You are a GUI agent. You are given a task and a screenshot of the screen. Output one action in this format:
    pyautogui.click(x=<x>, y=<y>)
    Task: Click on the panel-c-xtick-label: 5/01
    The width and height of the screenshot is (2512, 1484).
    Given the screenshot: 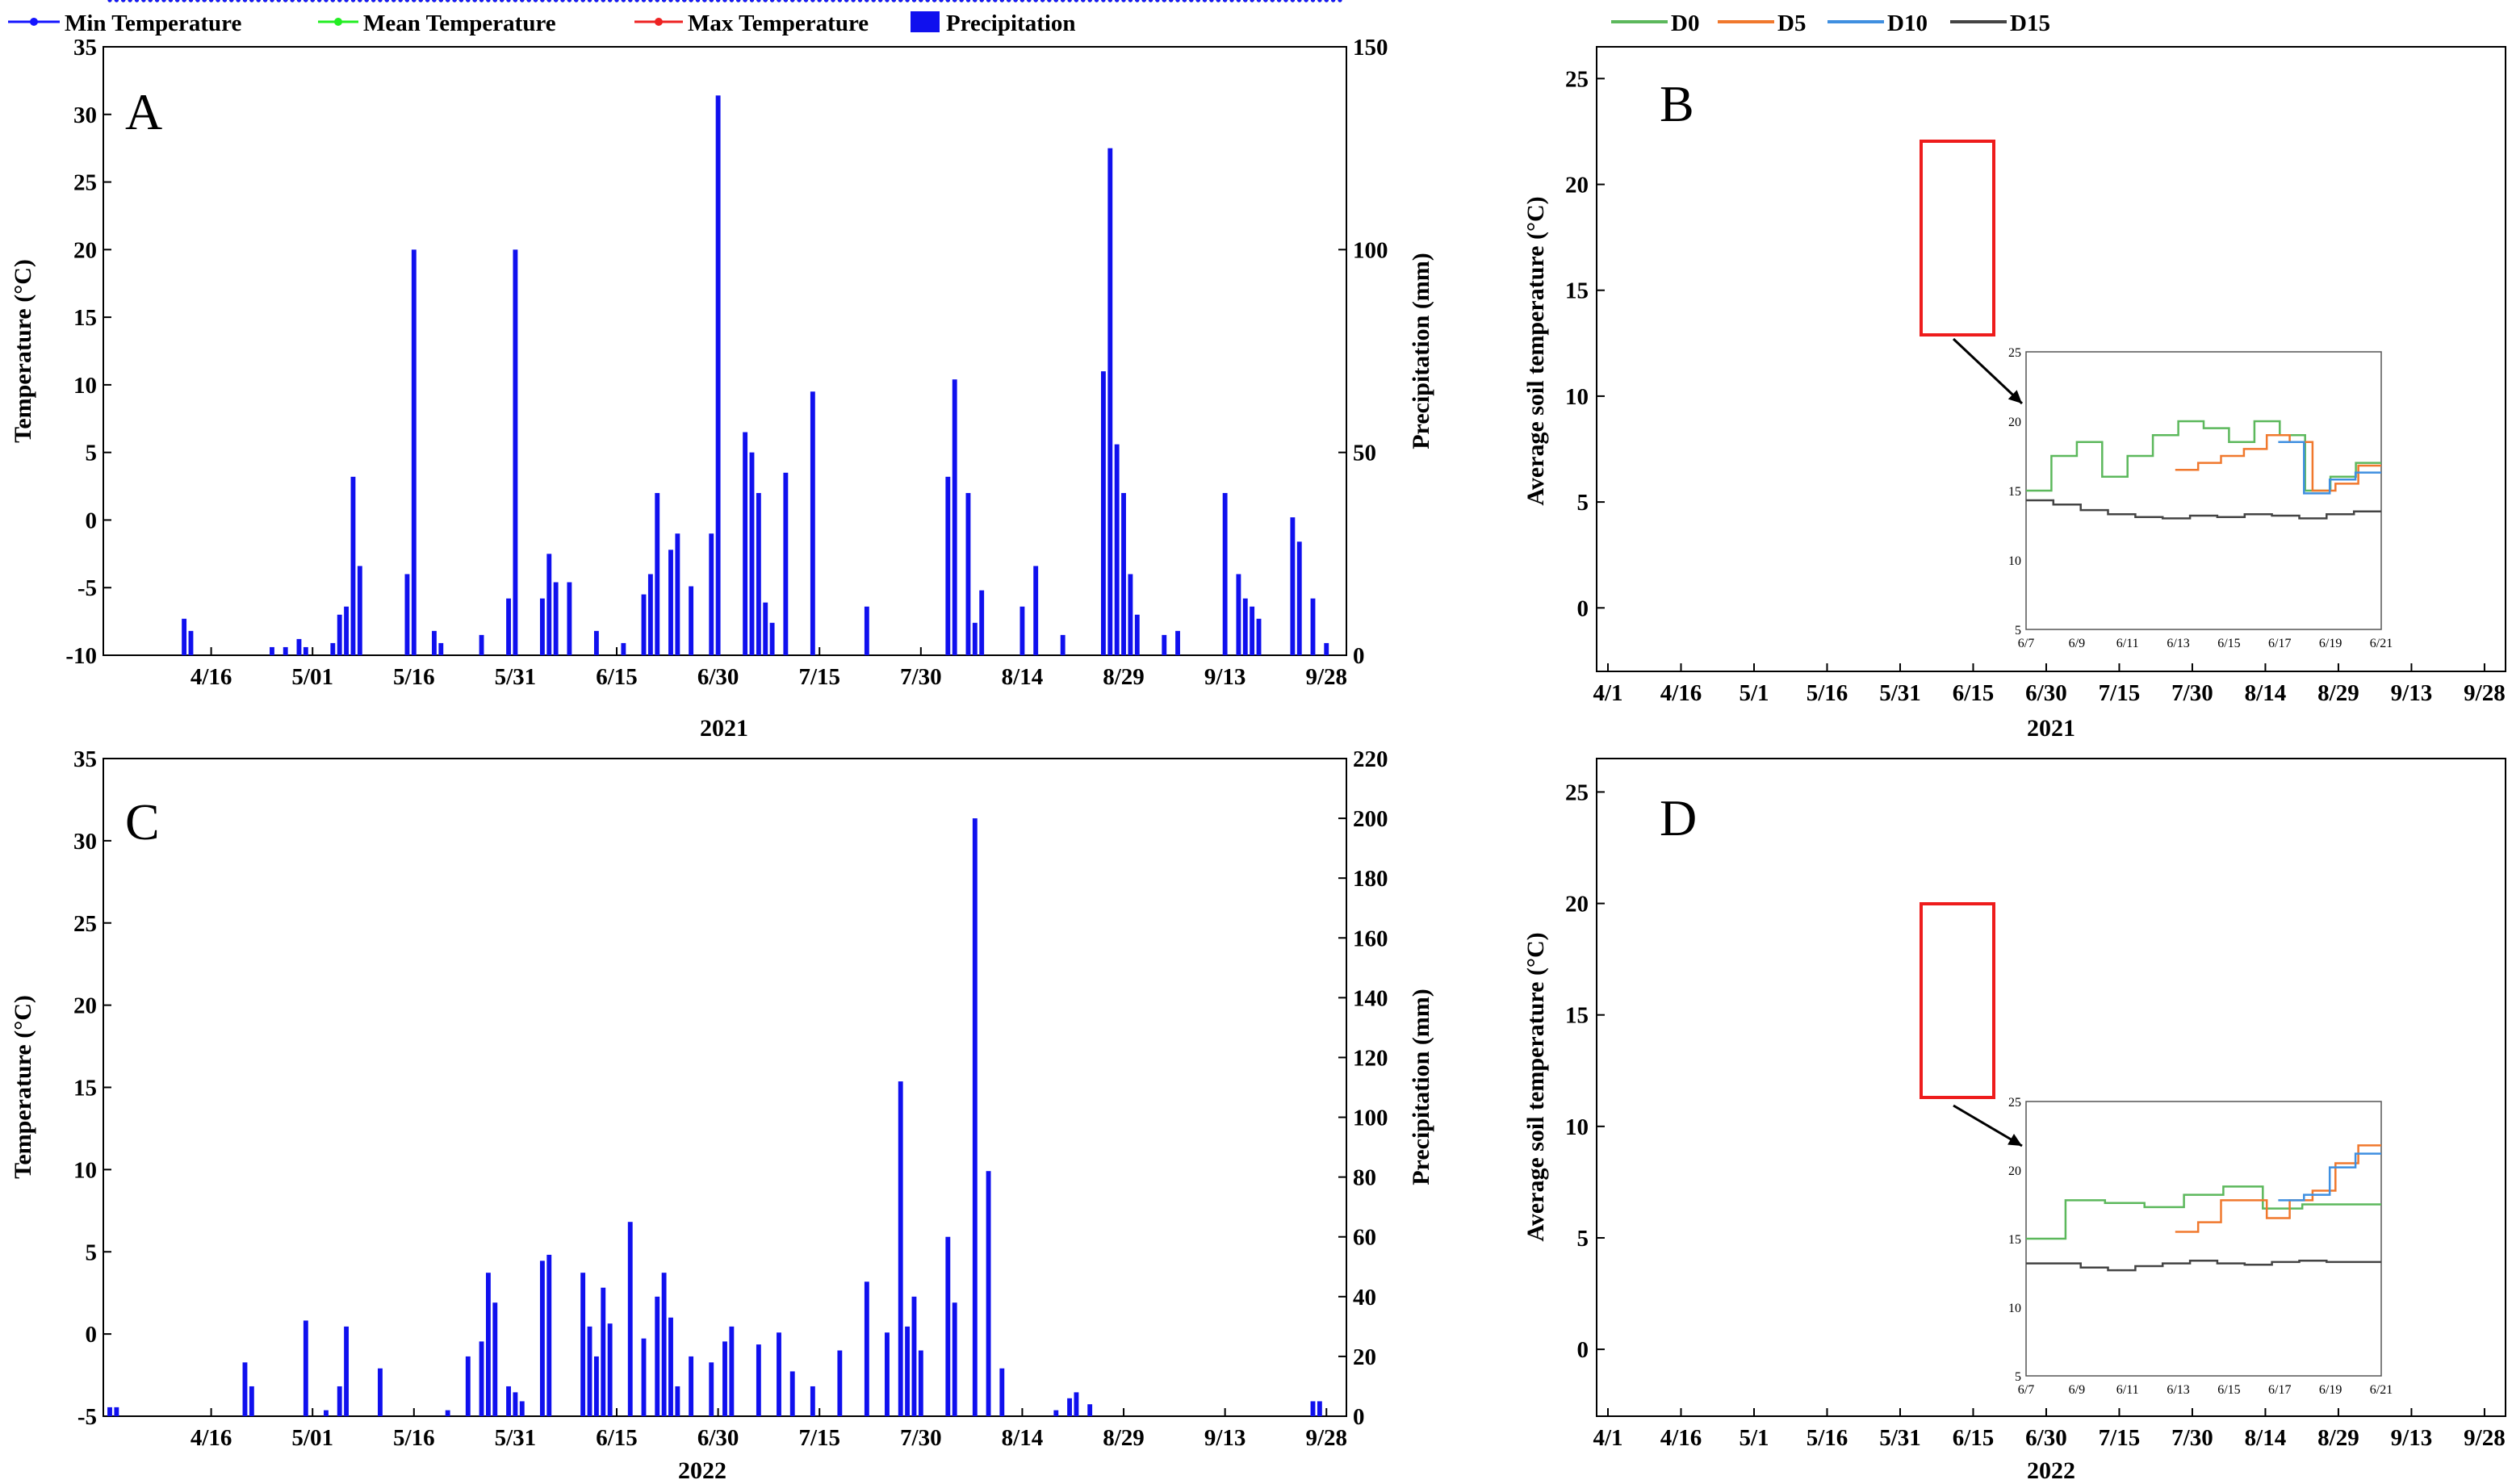 What is the action you would take?
    pyautogui.click(x=312, y=1438)
    